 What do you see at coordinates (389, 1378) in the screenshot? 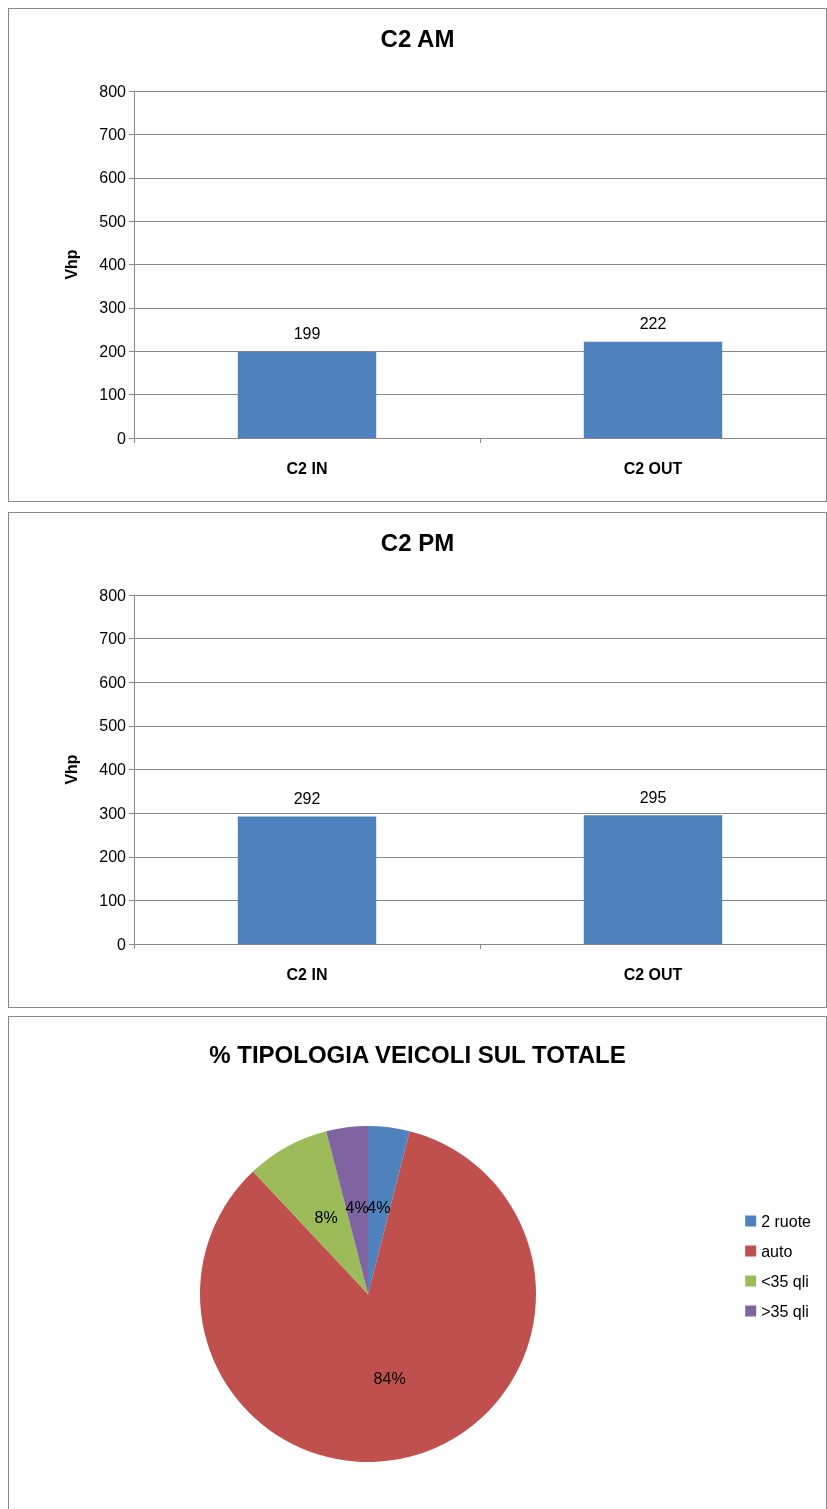
I see `data-label: 84%` at bounding box center [389, 1378].